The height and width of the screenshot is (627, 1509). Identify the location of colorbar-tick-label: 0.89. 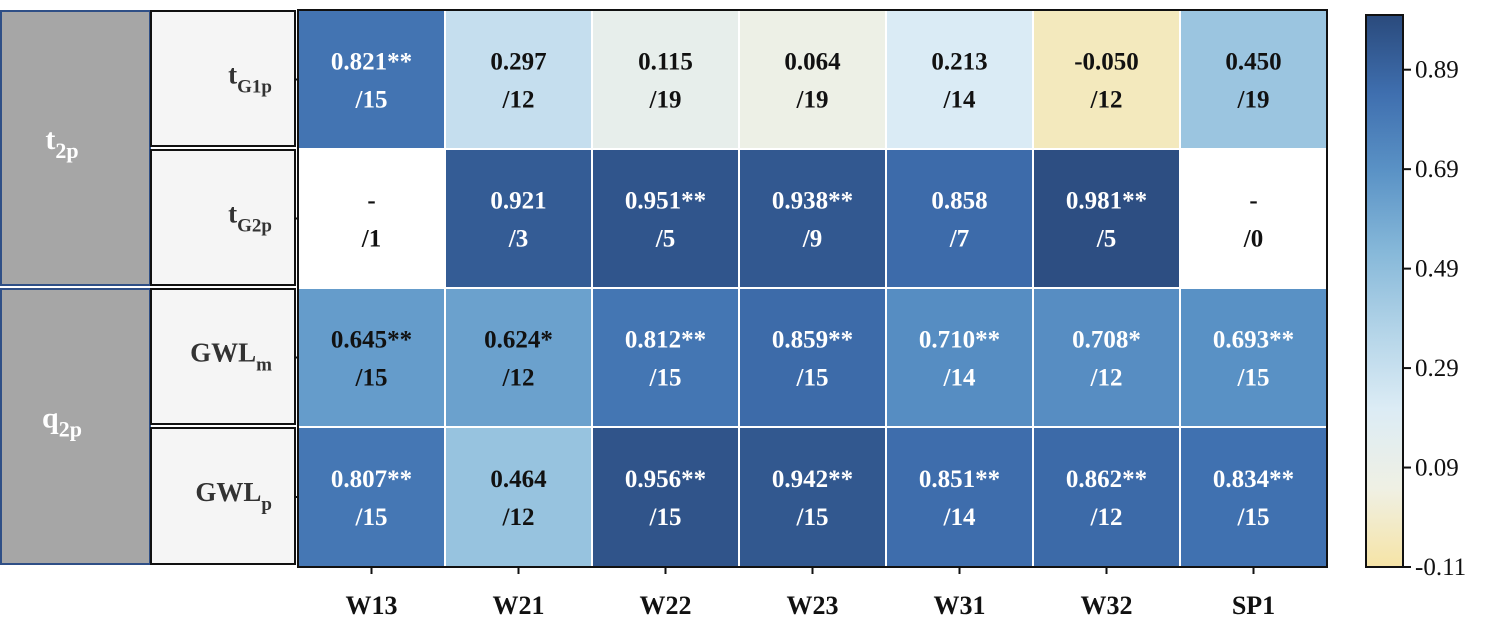
(1437, 70).